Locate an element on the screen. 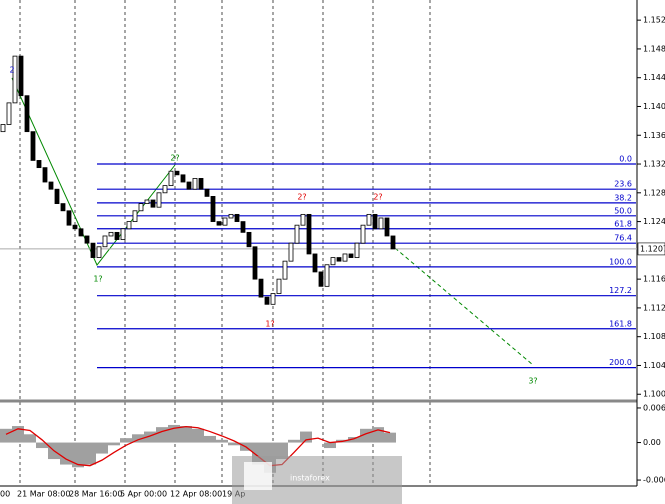 Image resolution: width=665 pixels, height=504 pixels. fib-label: 50.0 is located at coordinates (623, 210).